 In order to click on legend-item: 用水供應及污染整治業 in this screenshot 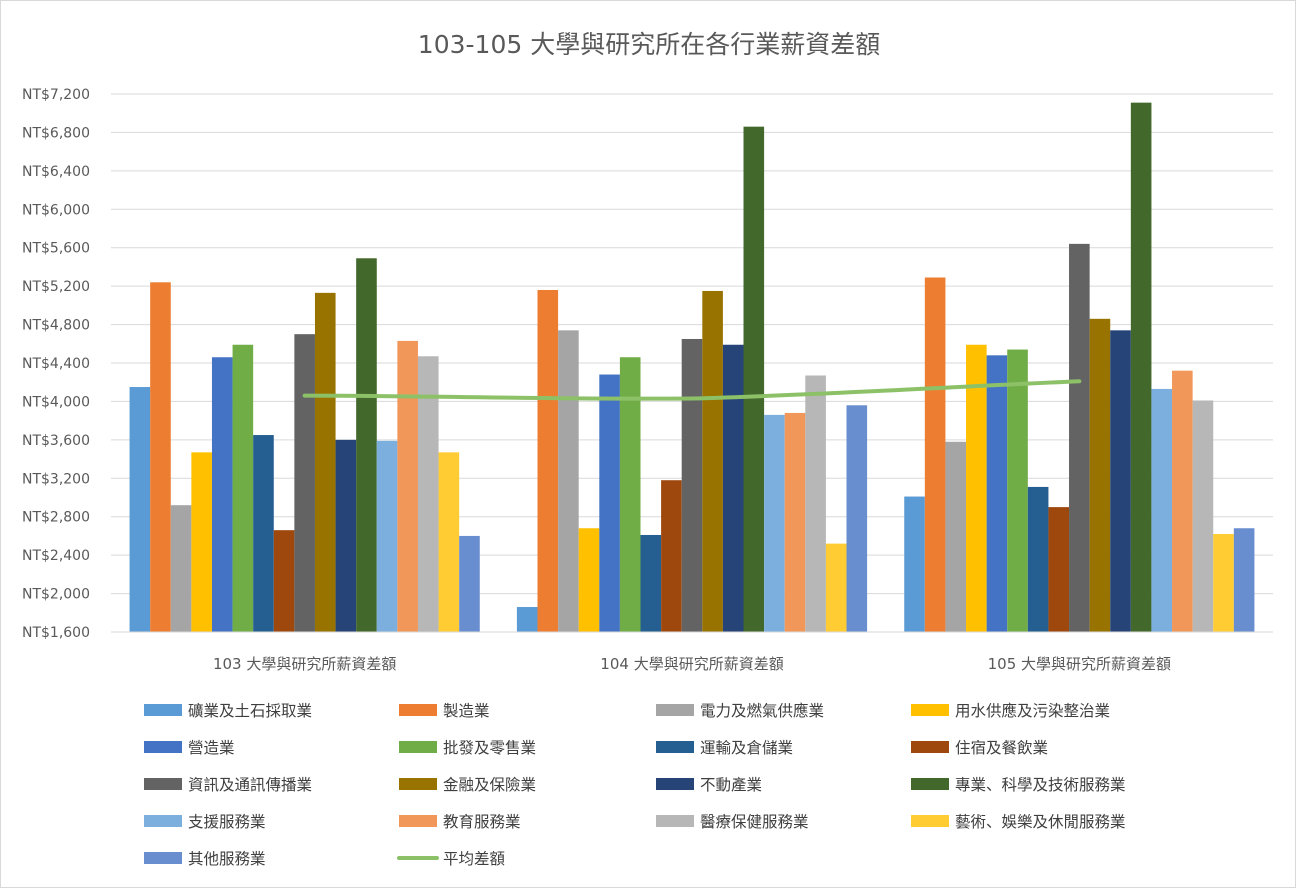, I will do `click(1010, 710)`.